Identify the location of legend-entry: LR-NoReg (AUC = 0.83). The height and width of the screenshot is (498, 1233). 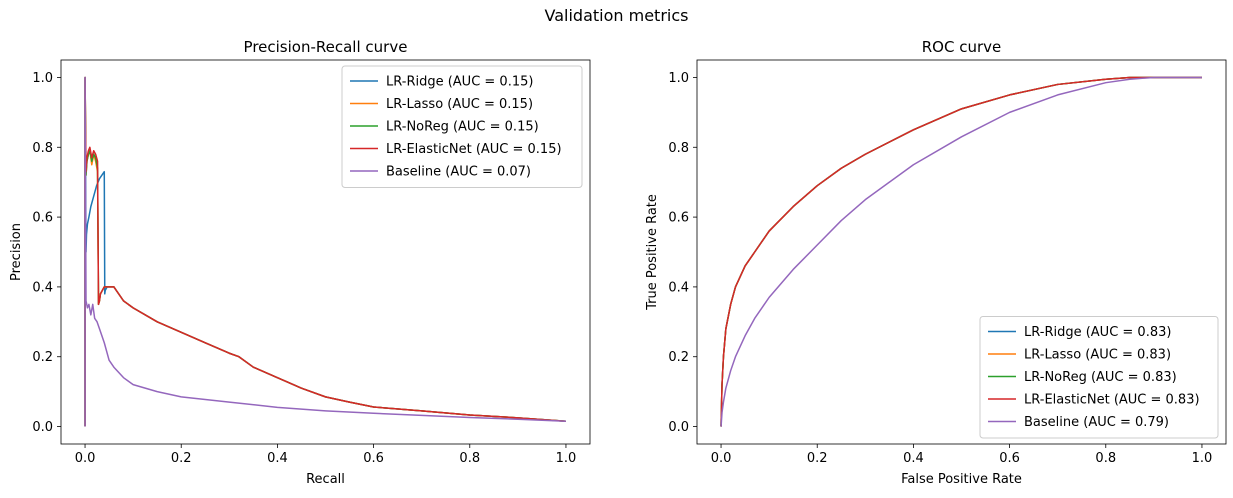
(1100, 377).